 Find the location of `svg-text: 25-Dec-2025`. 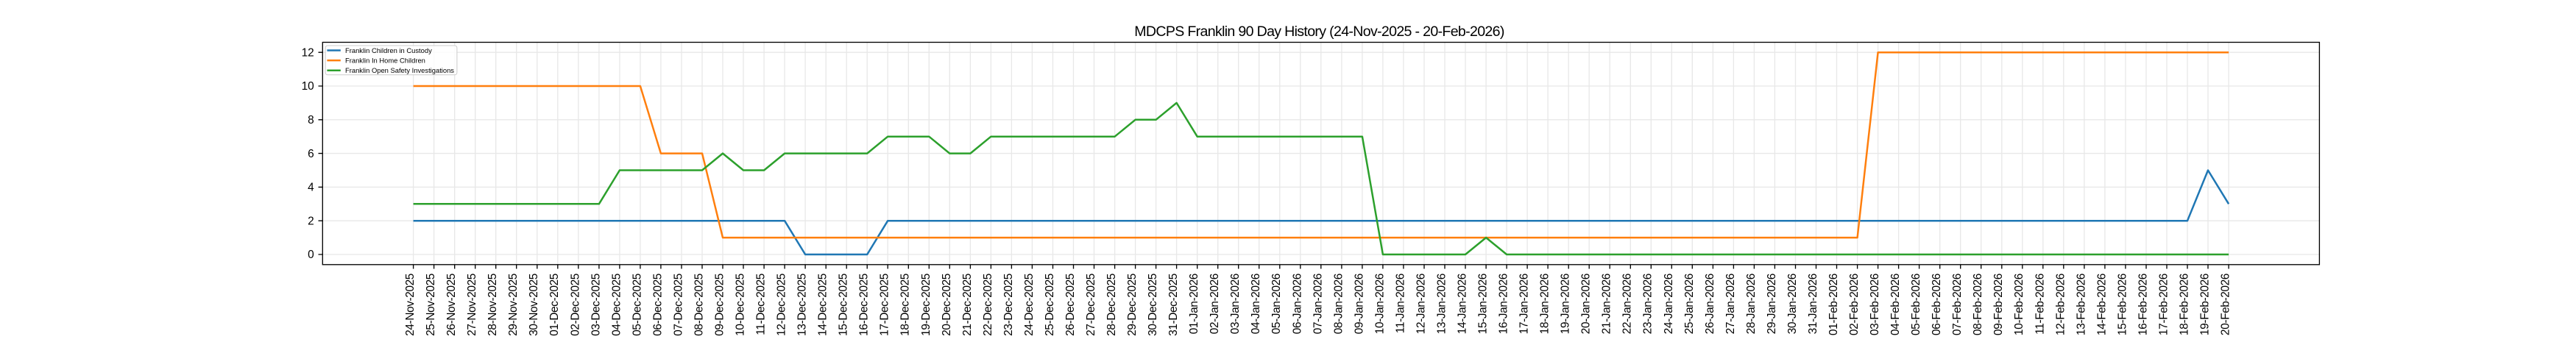

svg-text: 25-Dec-2025 is located at coordinates (1050, 305).